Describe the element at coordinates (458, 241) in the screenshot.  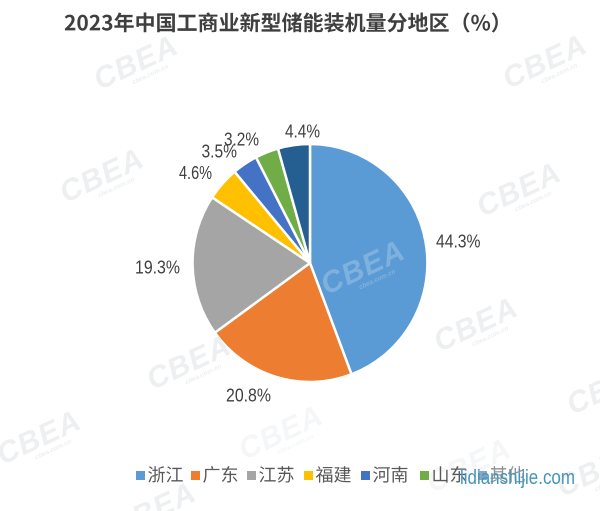
I see `svg-text: 44.3%` at that location.